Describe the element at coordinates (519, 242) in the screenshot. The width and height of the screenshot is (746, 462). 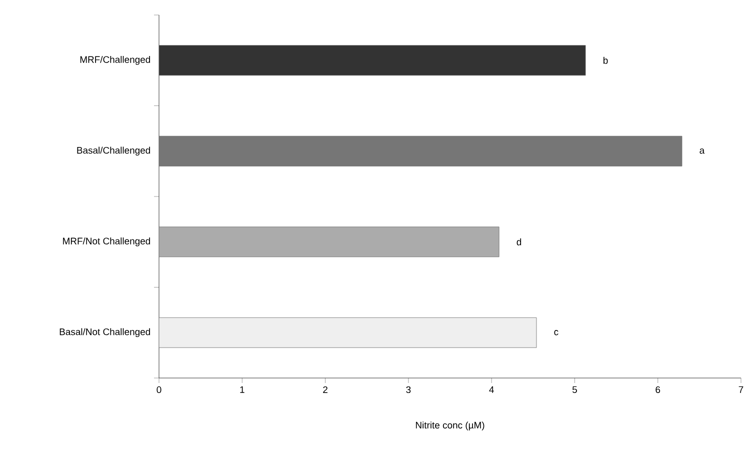
I see `annotation: d` at that location.